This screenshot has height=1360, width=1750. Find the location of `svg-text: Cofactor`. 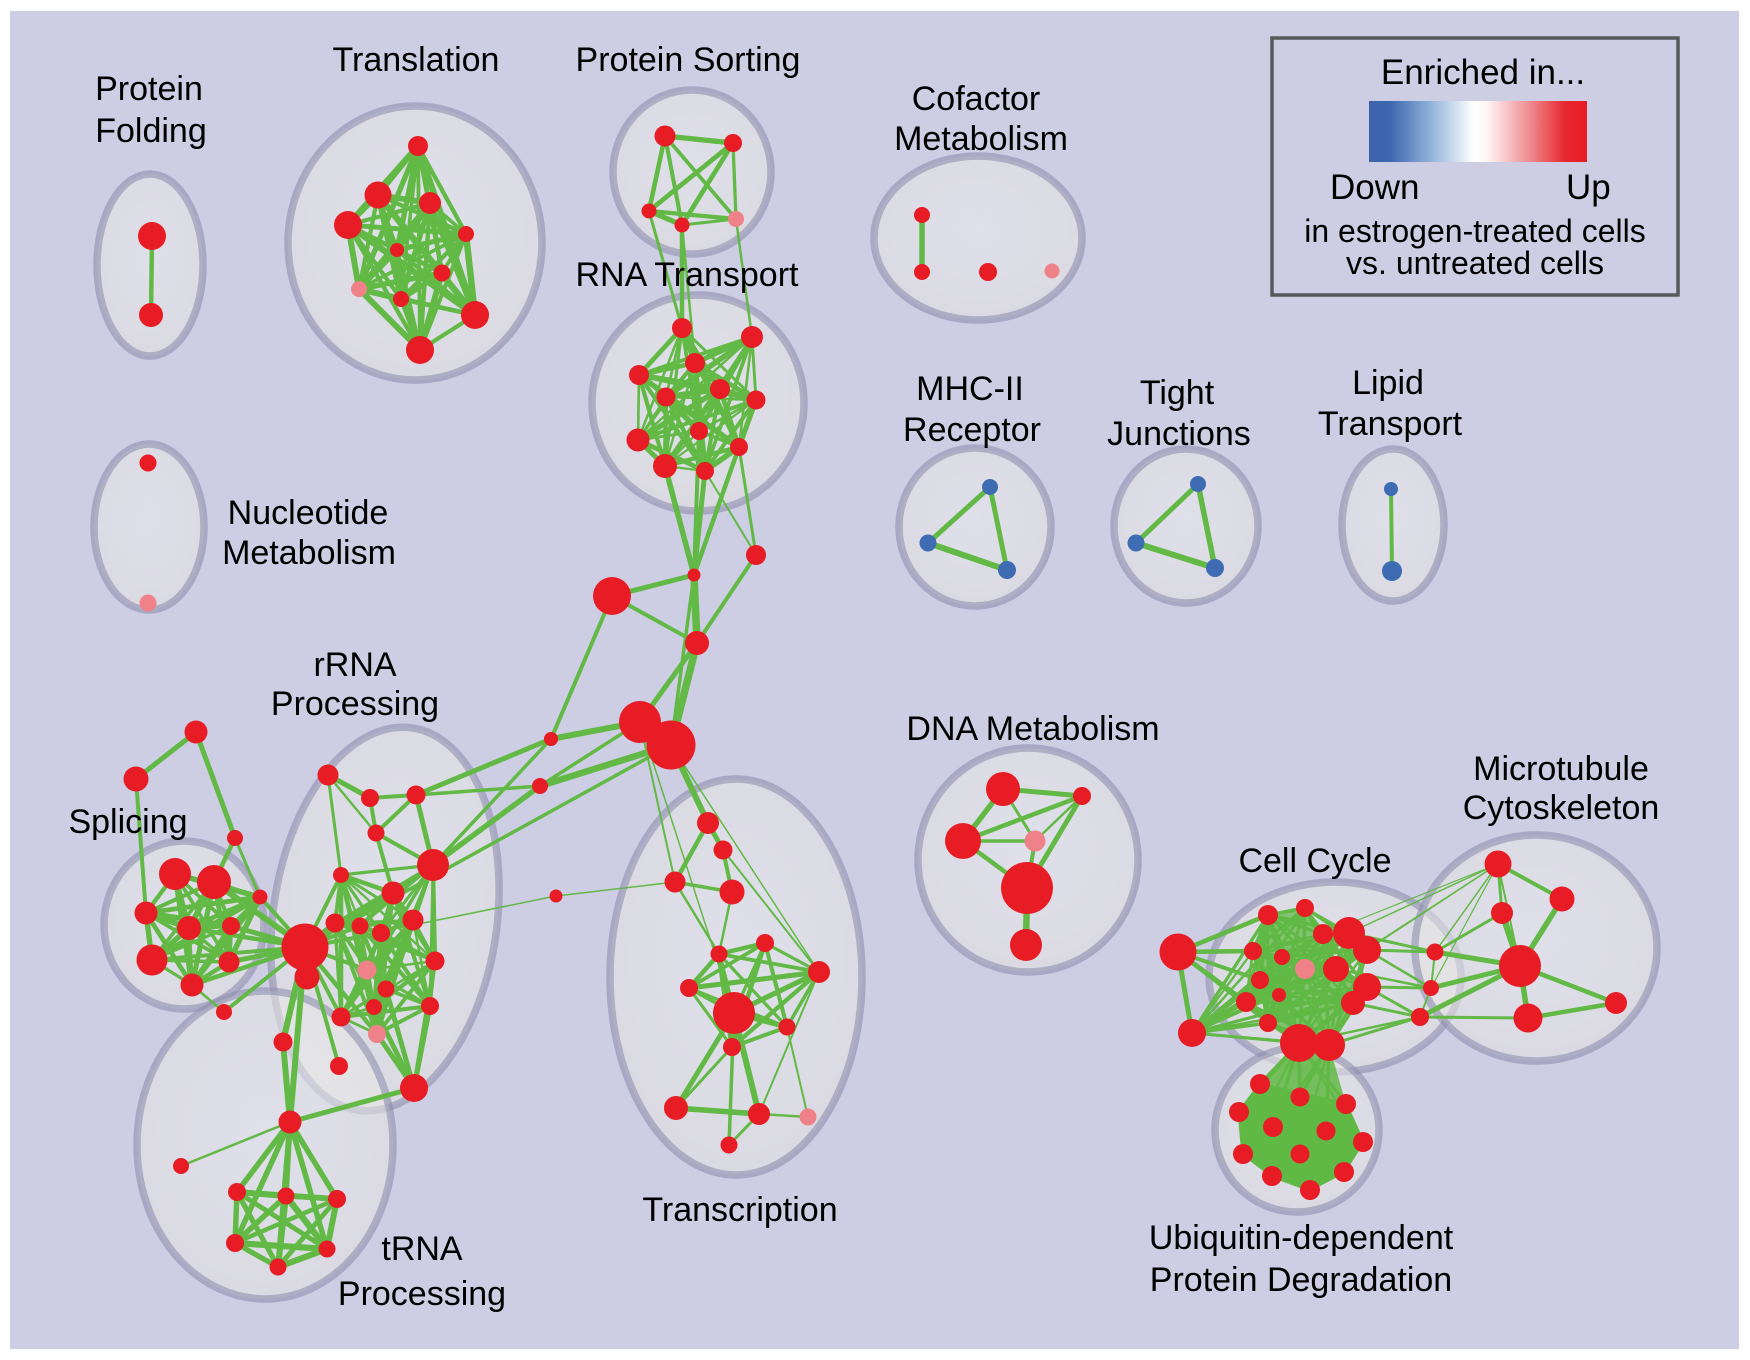

svg-text: Cofactor is located at coordinates (976, 99).